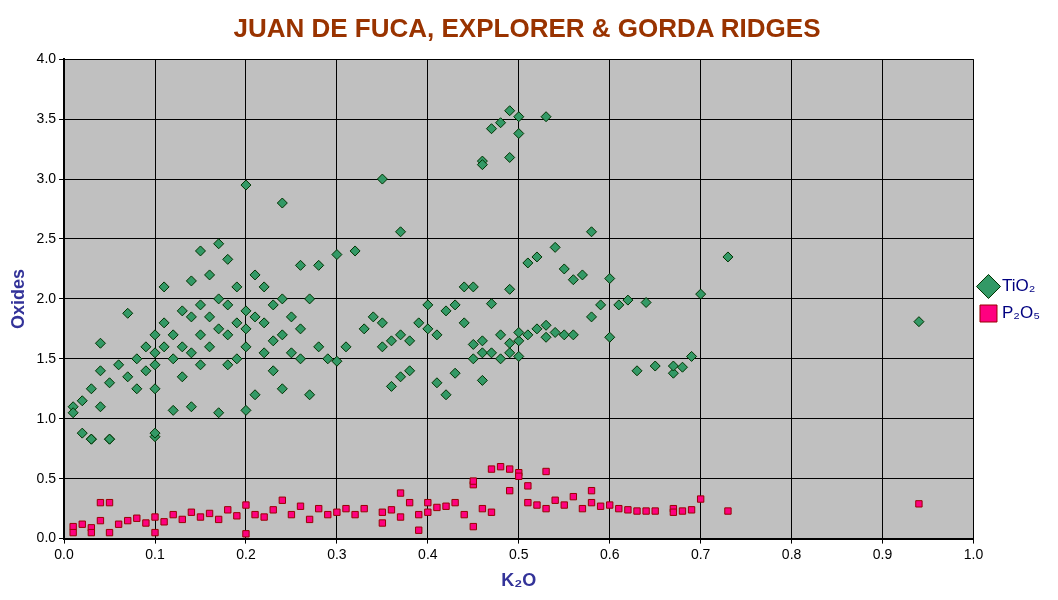 This screenshot has height=600, width=1058. I want to click on y-tick-label: 0.5, so click(46, 477).